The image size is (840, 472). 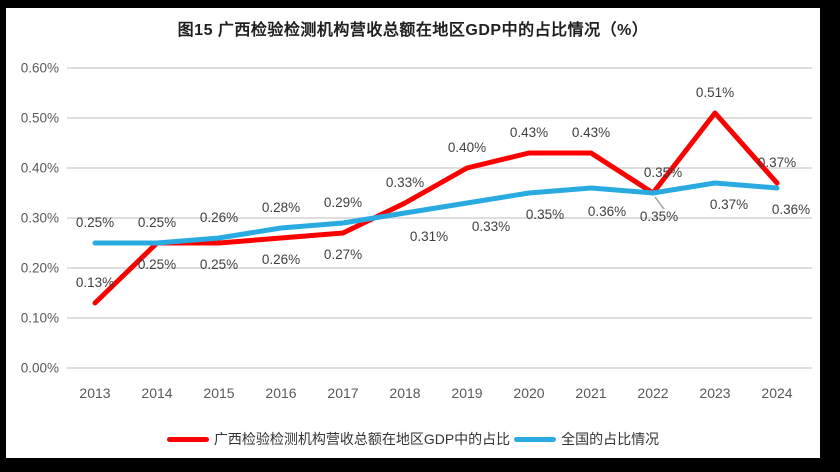 What do you see at coordinates (777, 162) in the screenshot?
I see `data-label-series-0: 0.37%` at bounding box center [777, 162].